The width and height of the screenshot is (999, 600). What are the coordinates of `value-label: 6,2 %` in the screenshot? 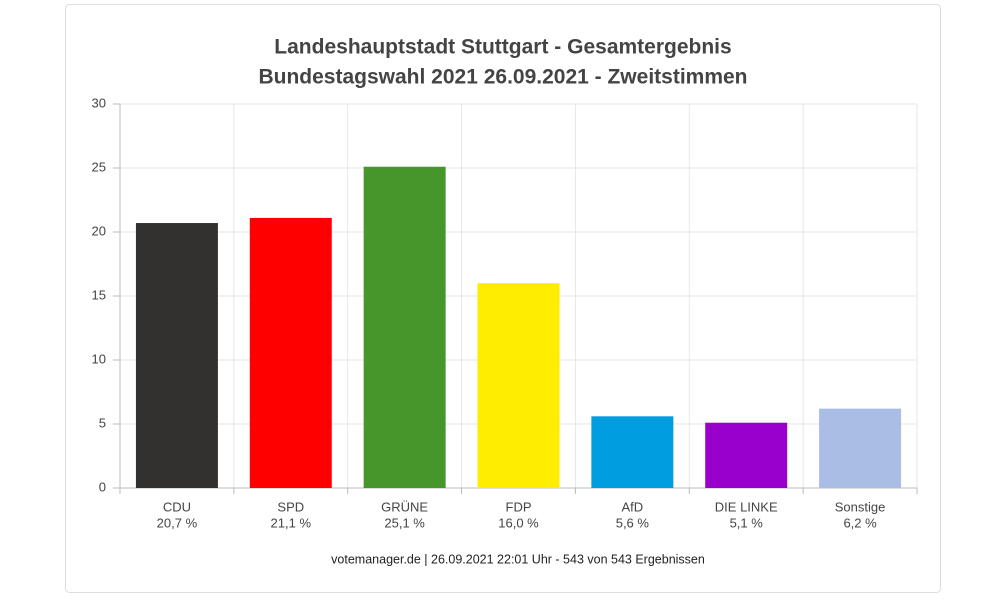 It's located at (860, 522).